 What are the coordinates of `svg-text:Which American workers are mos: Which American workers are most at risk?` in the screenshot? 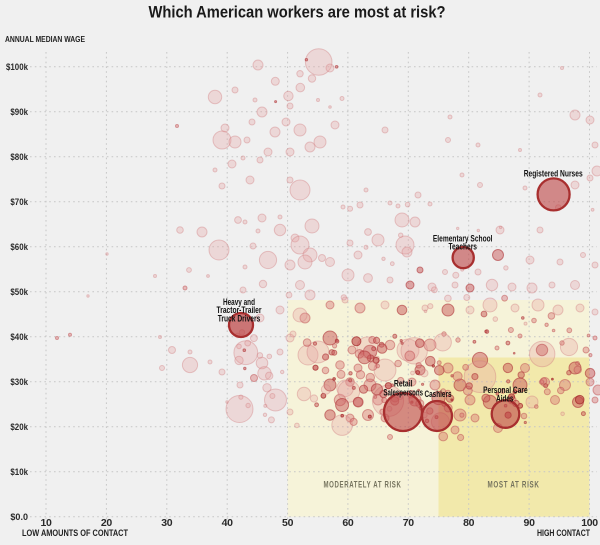 It's located at (297, 13).